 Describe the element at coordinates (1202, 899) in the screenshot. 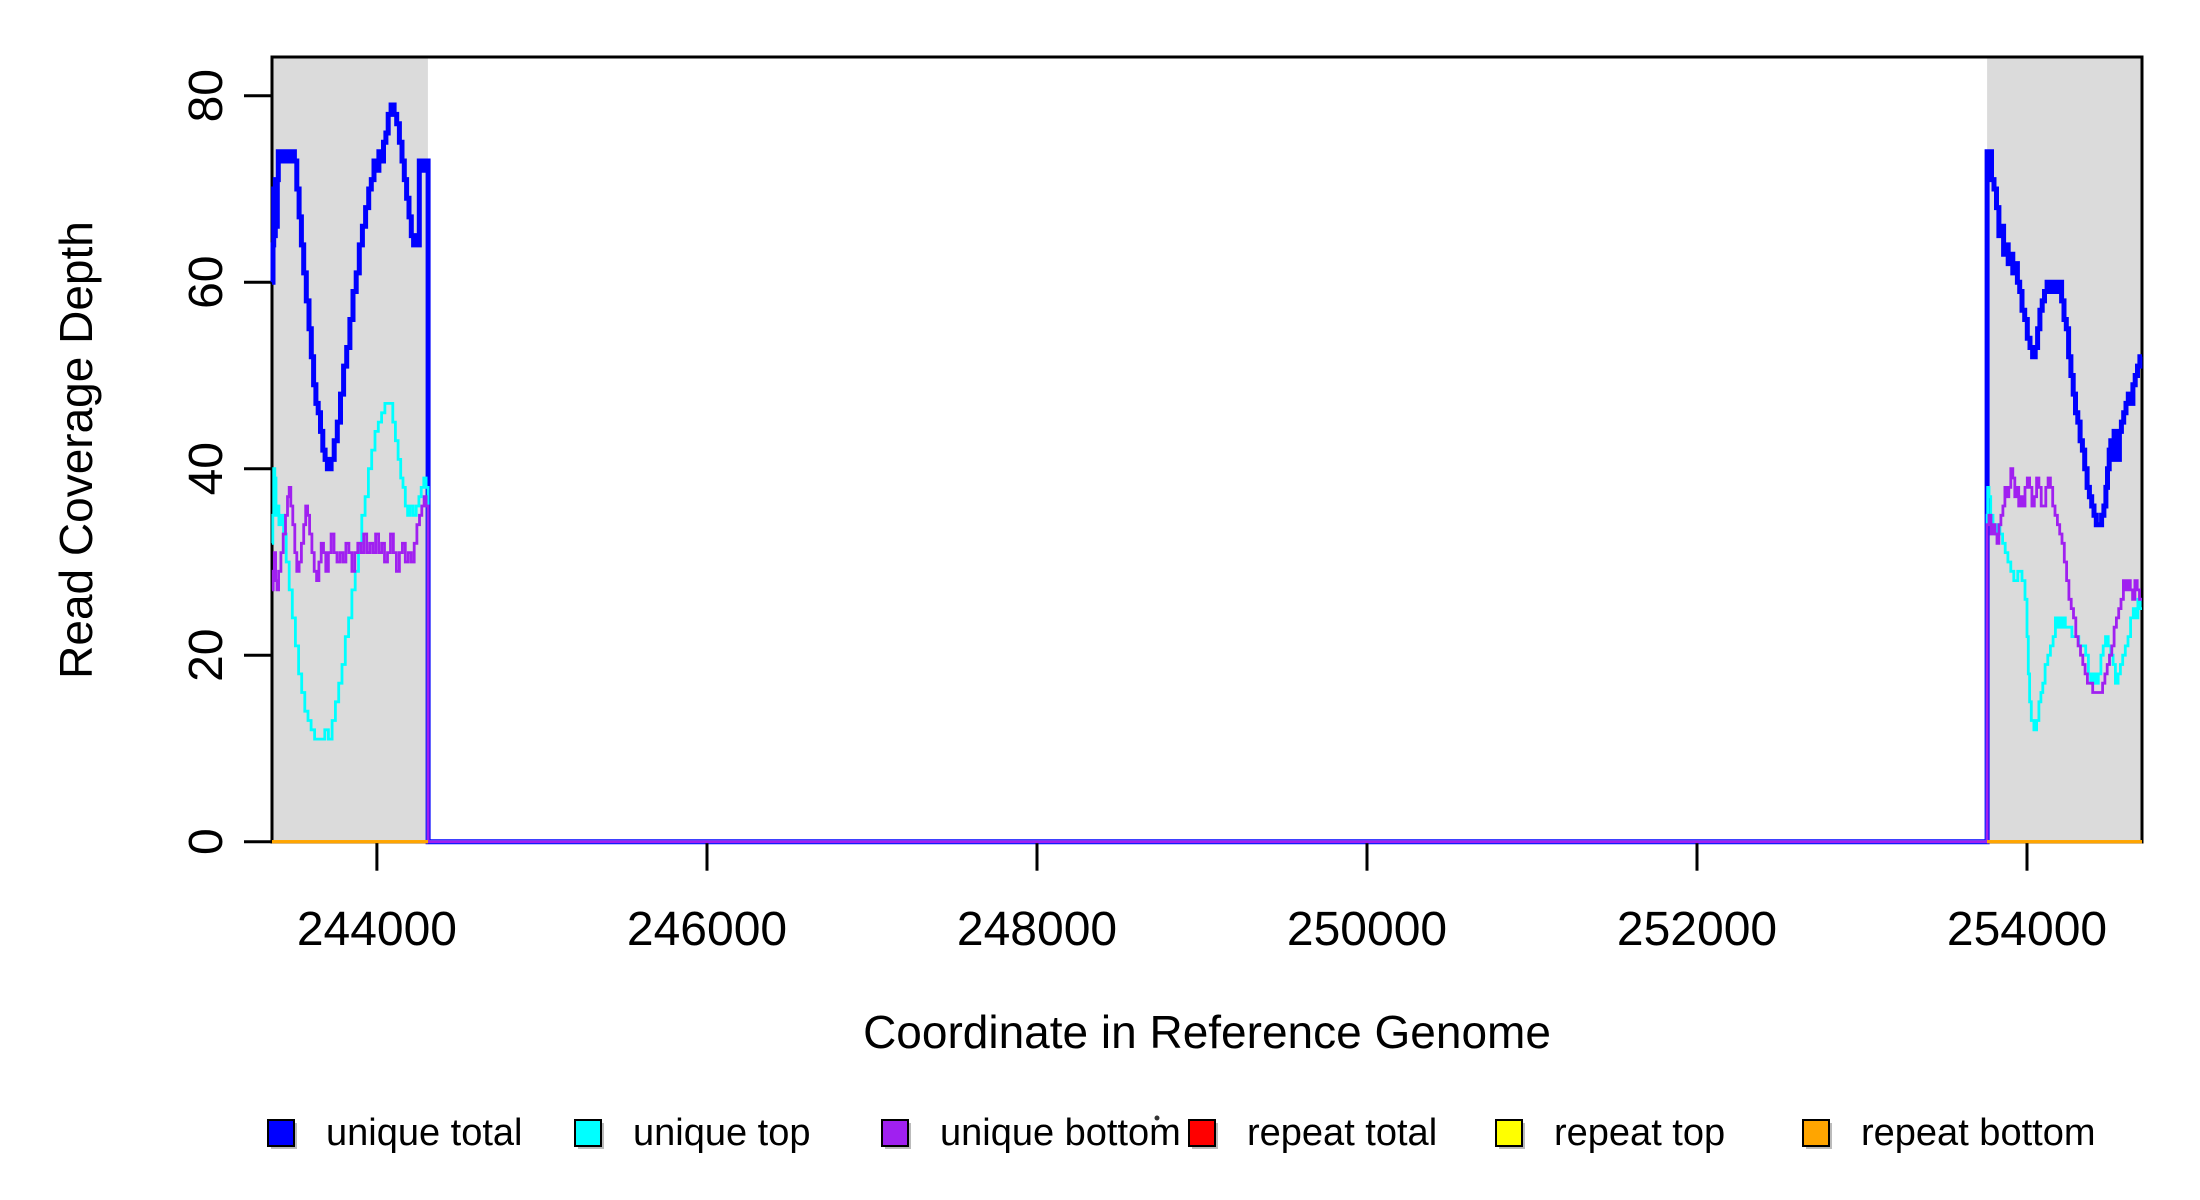

I see `x-axis: 244000 246000 248000 250000 252000 254000` at that location.